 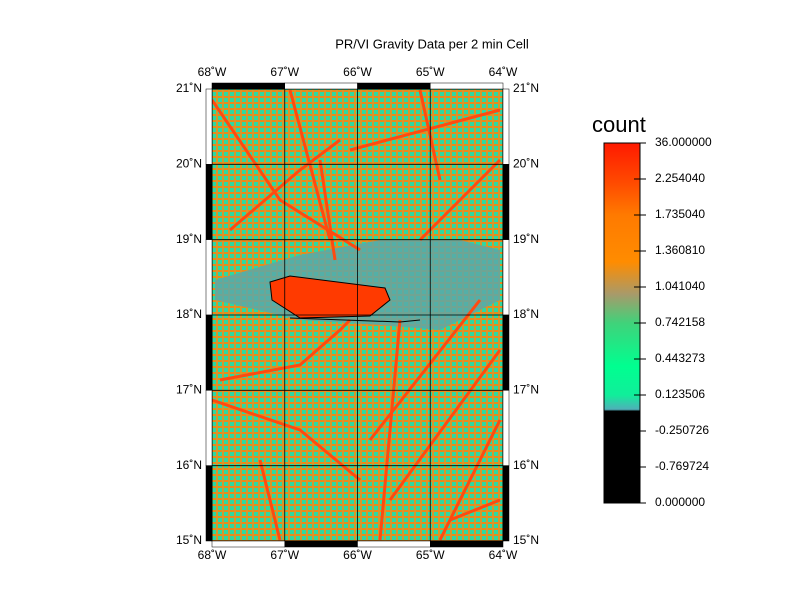 What do you see at coordinates (680, 502) in the screenshot?
I see `colorbar-label: 0.000000` at bounding box center [680, 502].